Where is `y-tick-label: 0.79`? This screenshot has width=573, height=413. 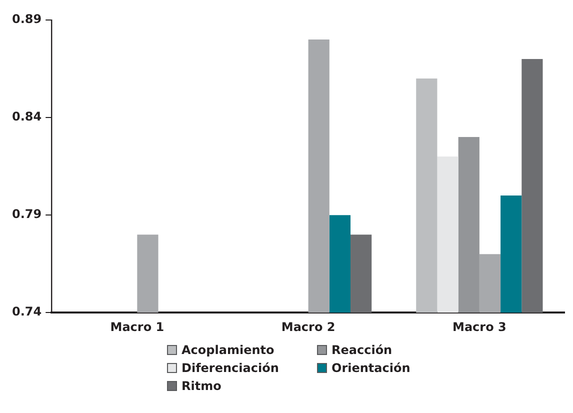
y-tick-label: 0.79 is located at coordinates (27, 214).